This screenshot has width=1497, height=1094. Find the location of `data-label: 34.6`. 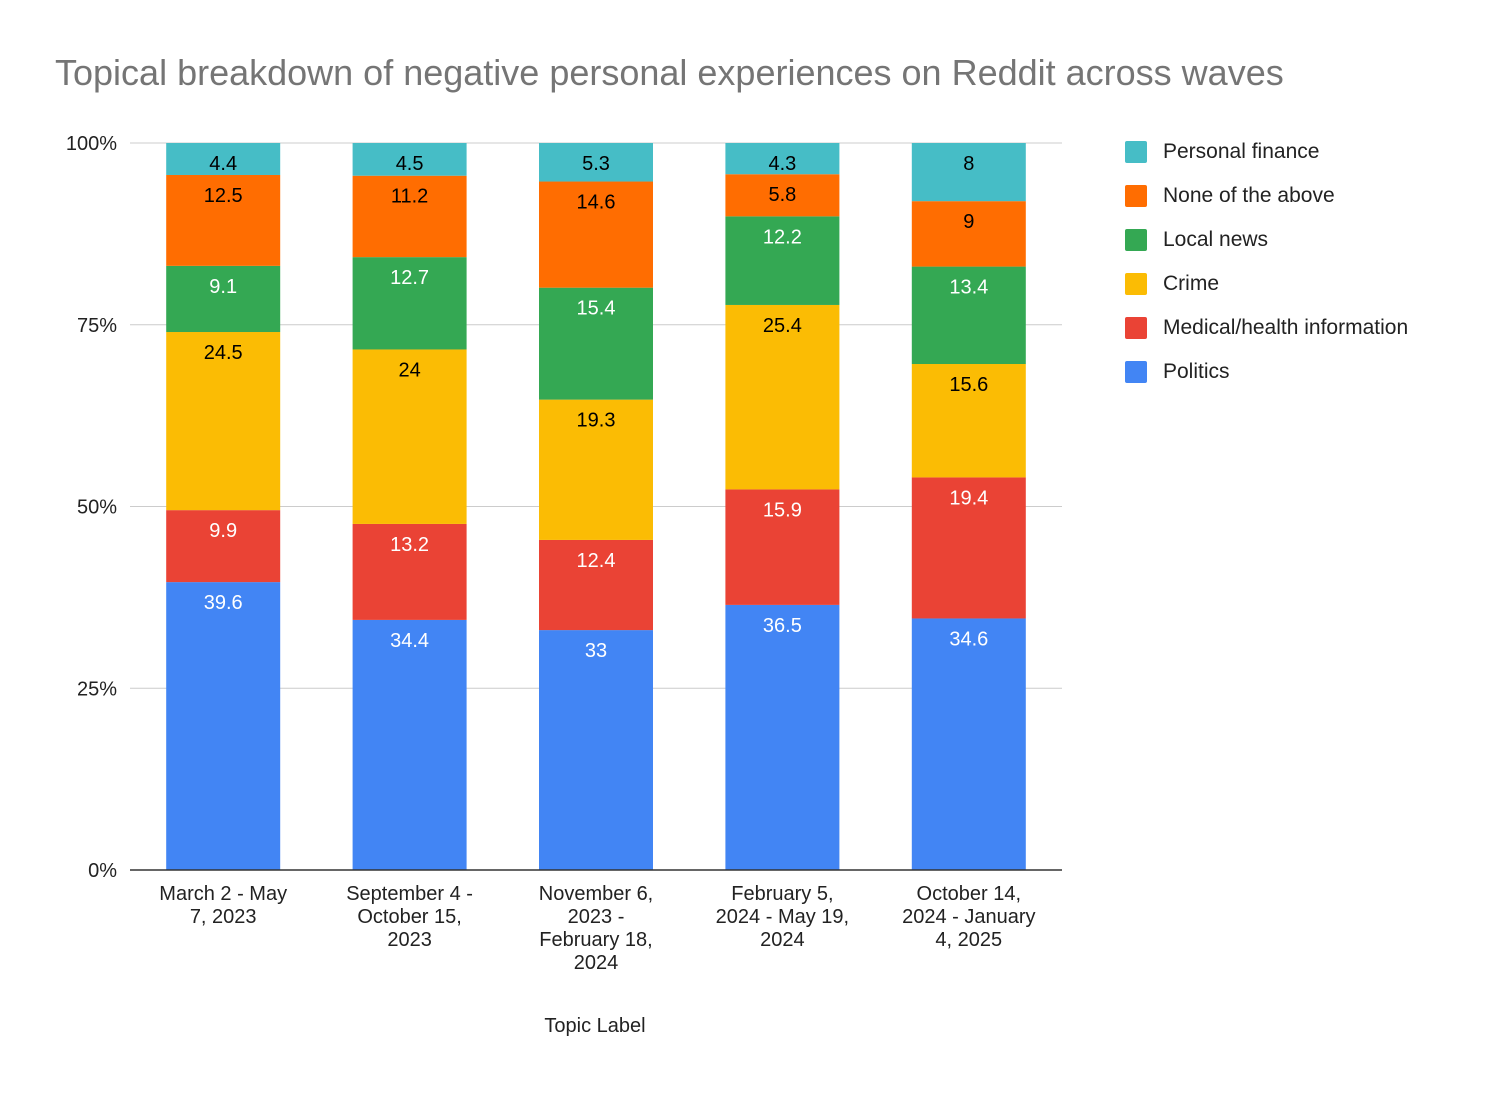

data-label: 34.6 is located at coordinates (968, 639).